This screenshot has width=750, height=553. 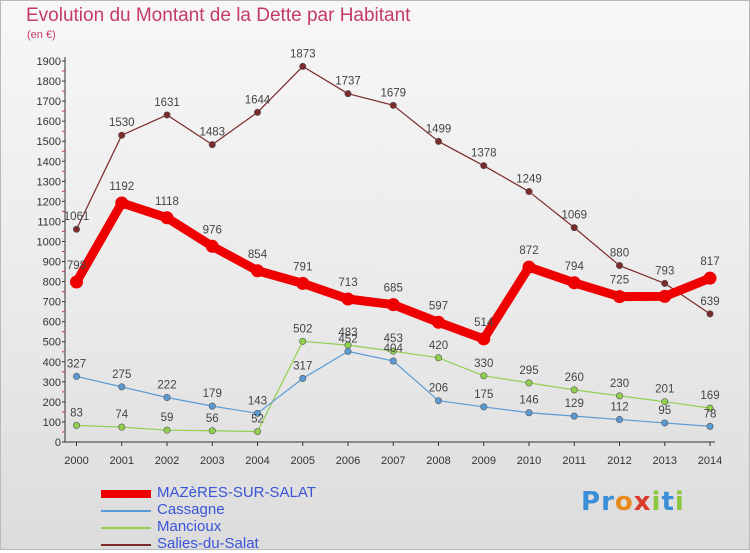 I want to click on data-label: 201, so click(x=664, y=390).